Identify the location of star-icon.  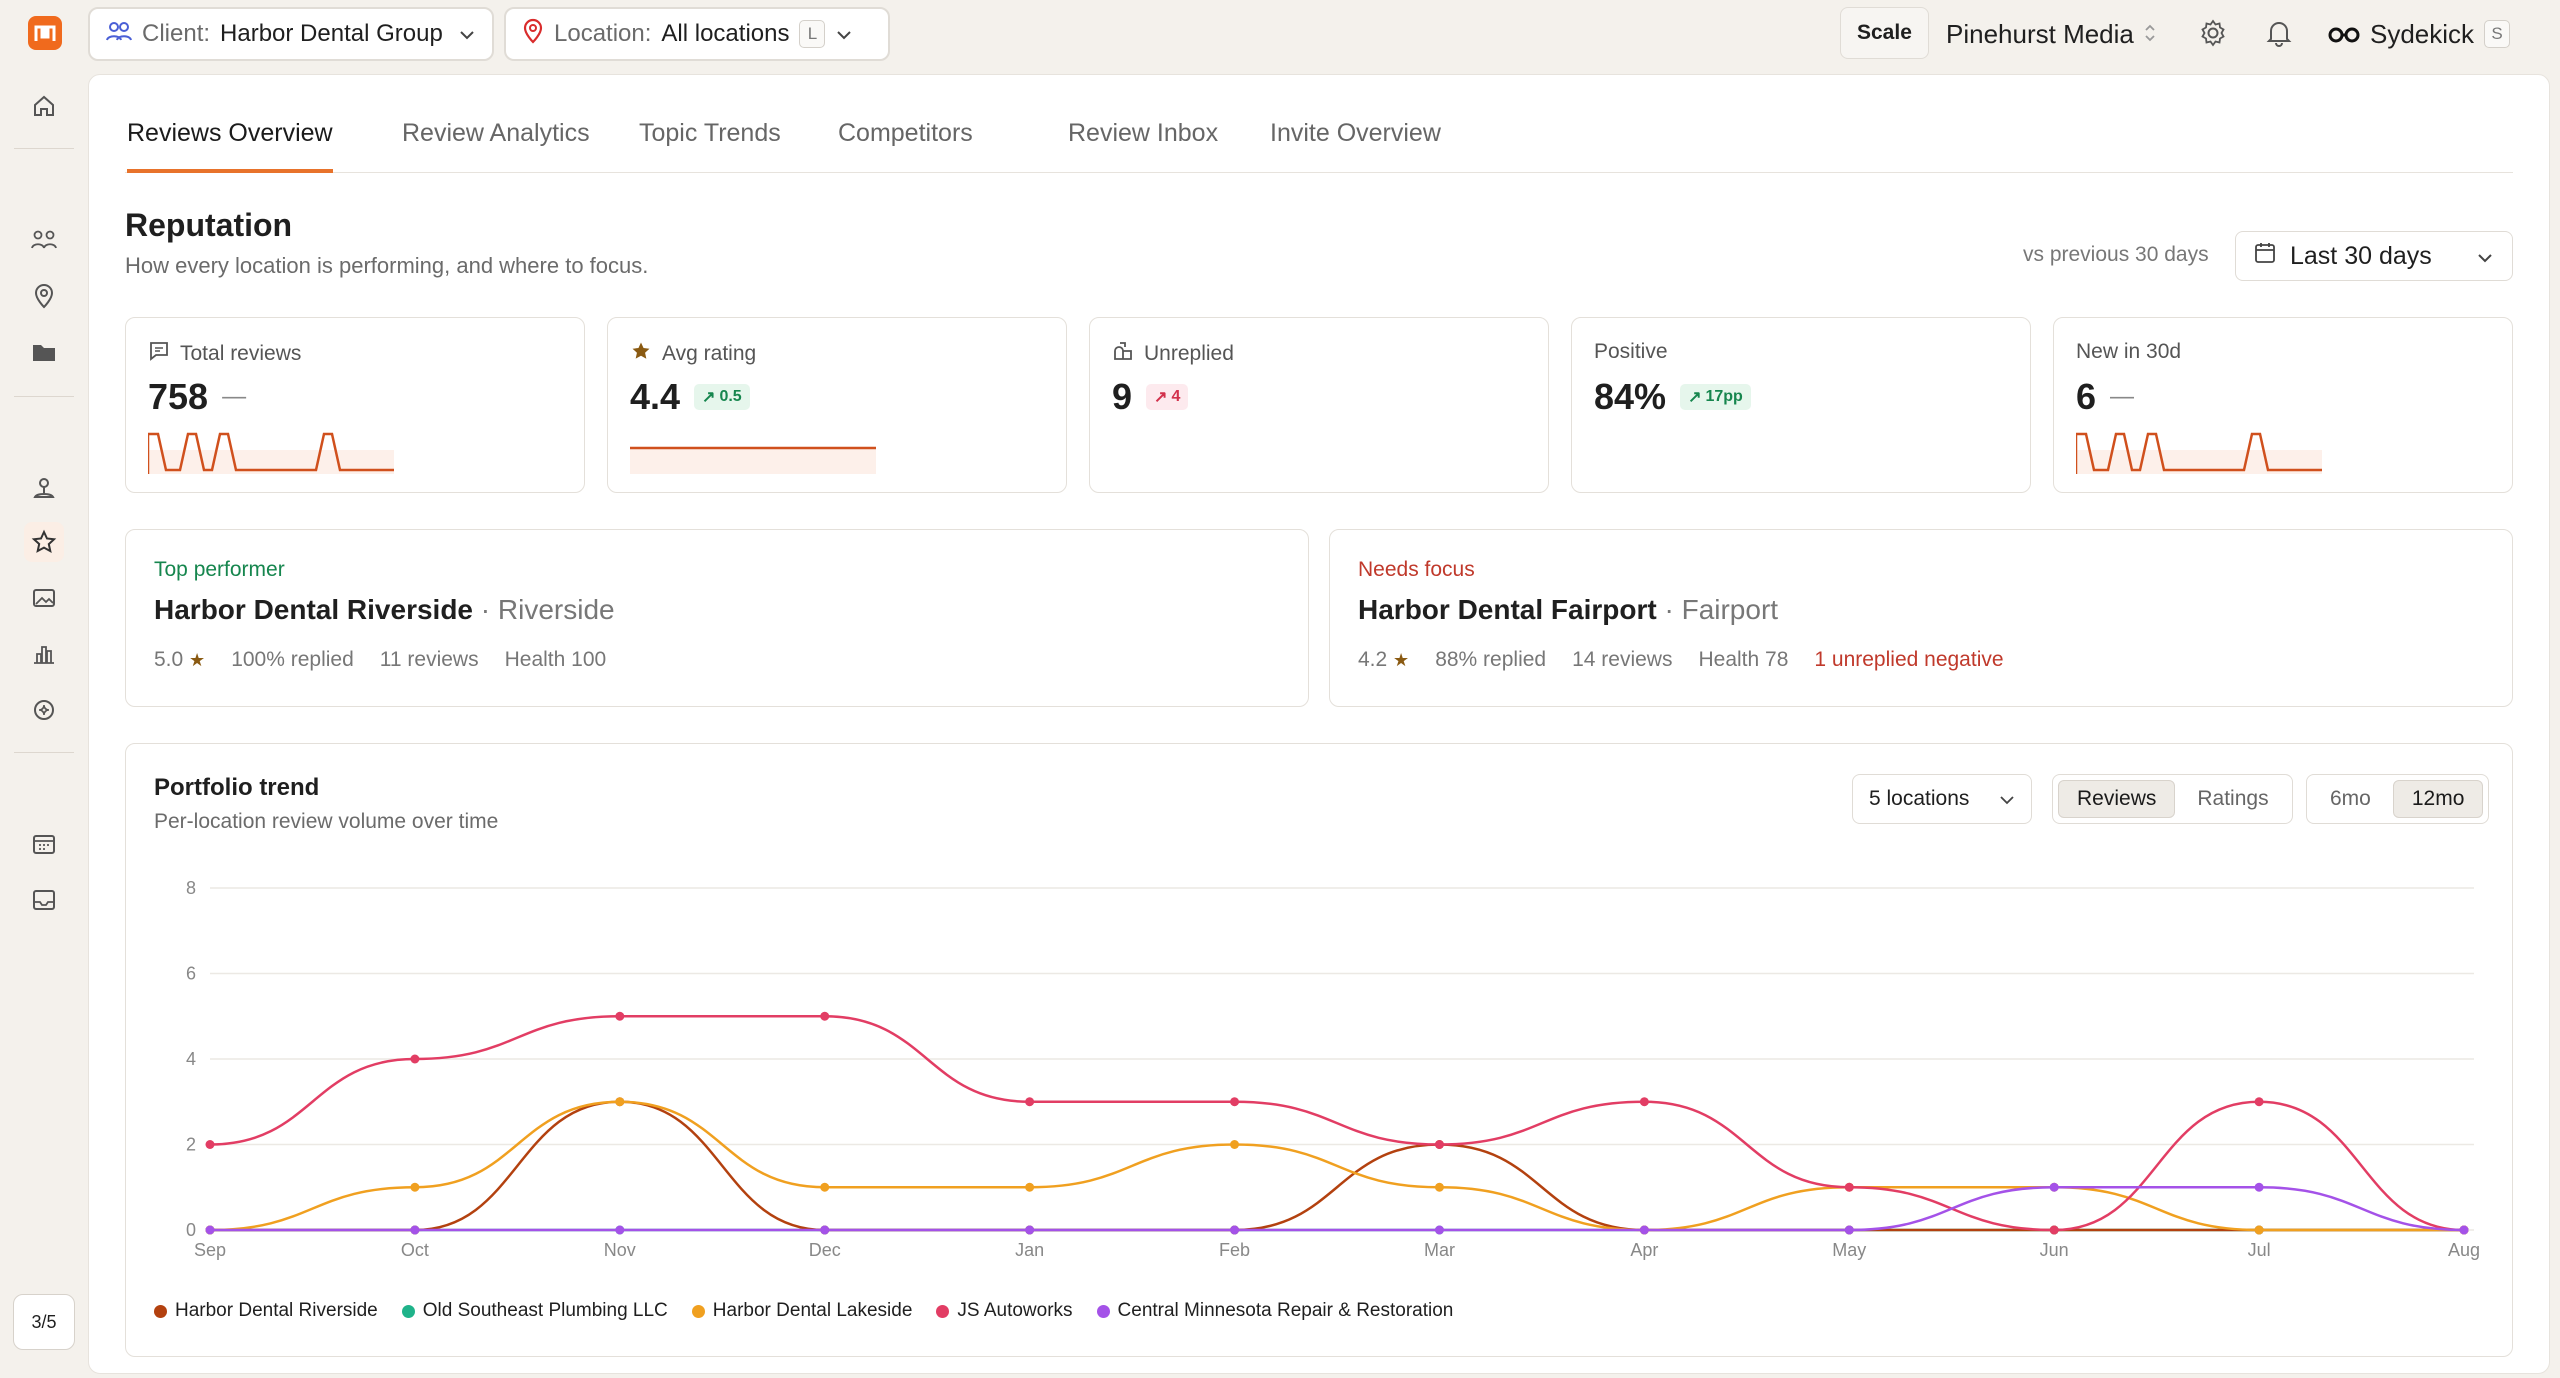
(44, 542).